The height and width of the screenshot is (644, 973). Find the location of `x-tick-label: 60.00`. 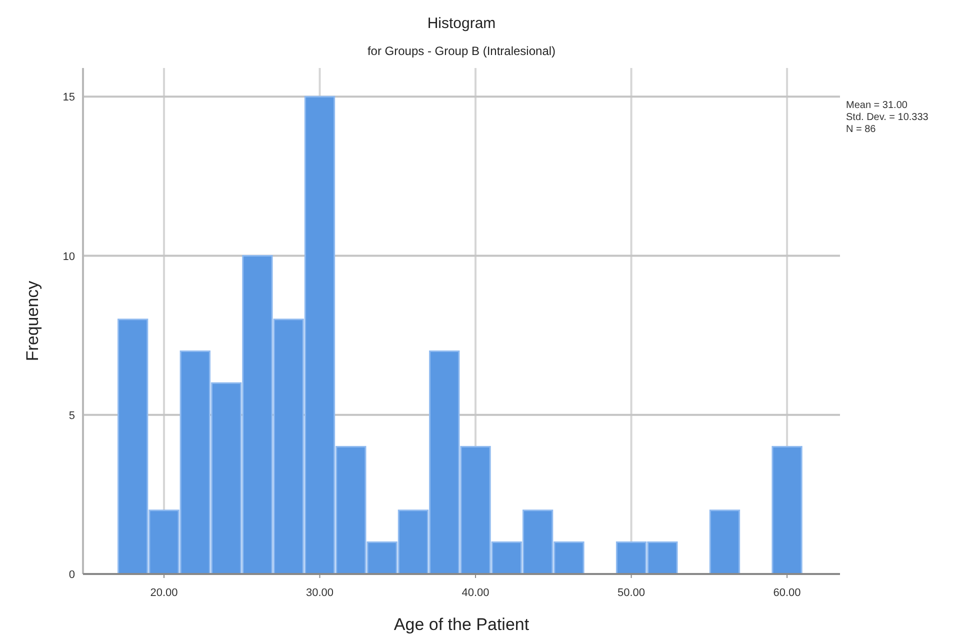

x-tick-label: 60.00 is located at coordinates (787, 593).